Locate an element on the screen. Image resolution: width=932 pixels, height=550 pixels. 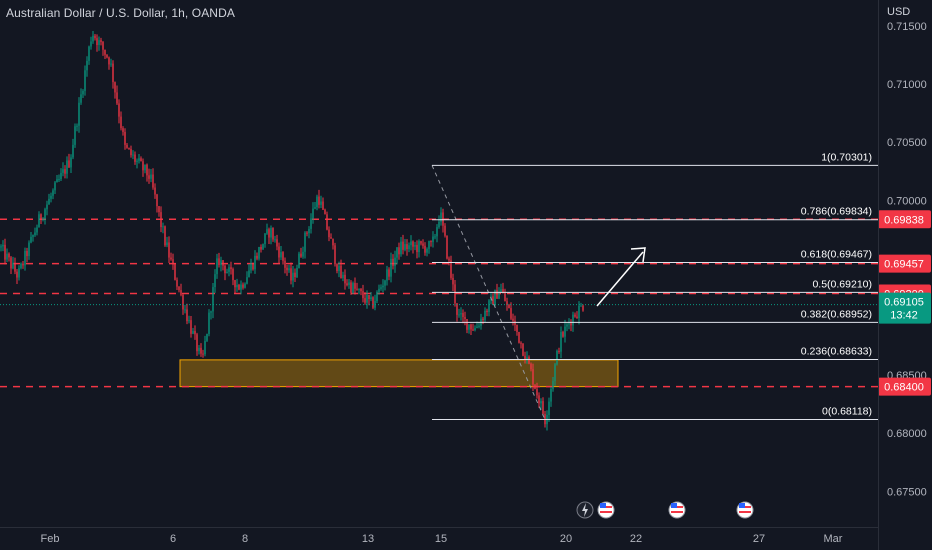
time-axis-tick: 13 is located at coordinates (368, 539).